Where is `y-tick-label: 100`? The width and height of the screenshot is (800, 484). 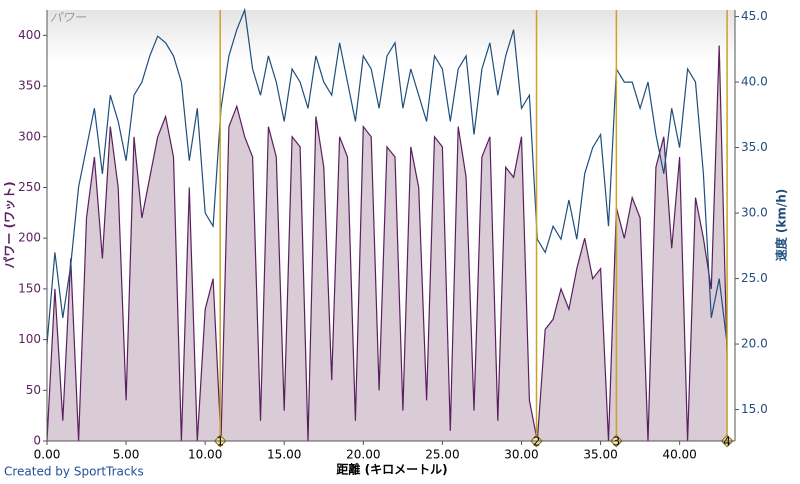
y-tick-label: 100 is located at coordinates (29, 339).